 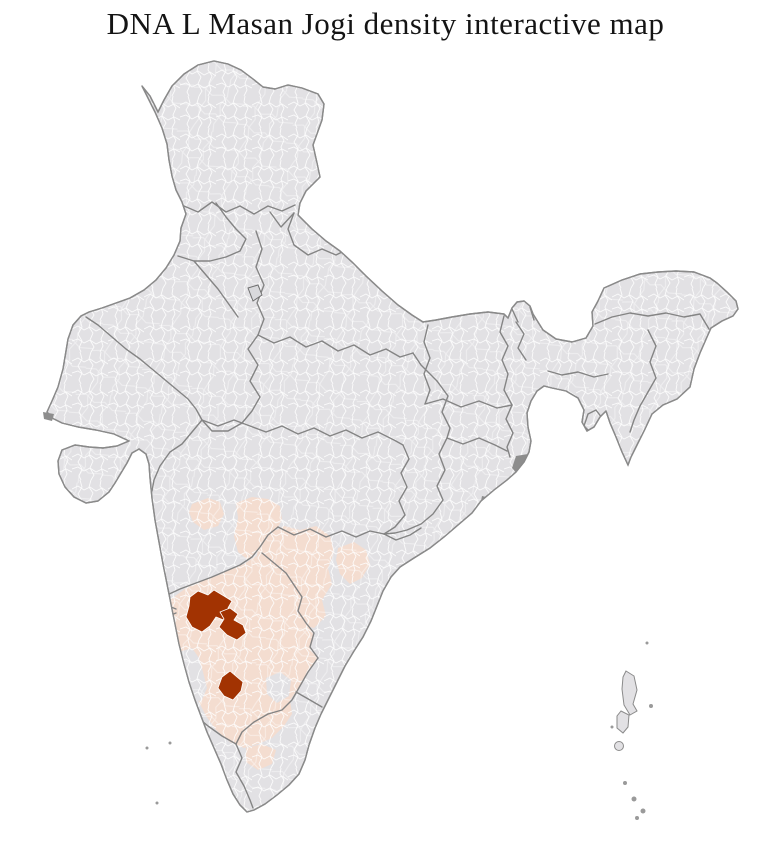 I want to click on andaman-nicobar-islands, so click(x=632, y=731).